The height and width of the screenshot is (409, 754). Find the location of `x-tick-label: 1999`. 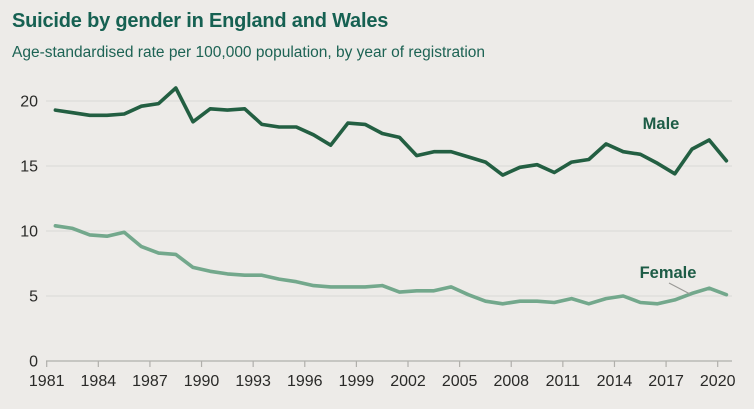

x-tick-label: 1999 is located at coordinates (357, 381).